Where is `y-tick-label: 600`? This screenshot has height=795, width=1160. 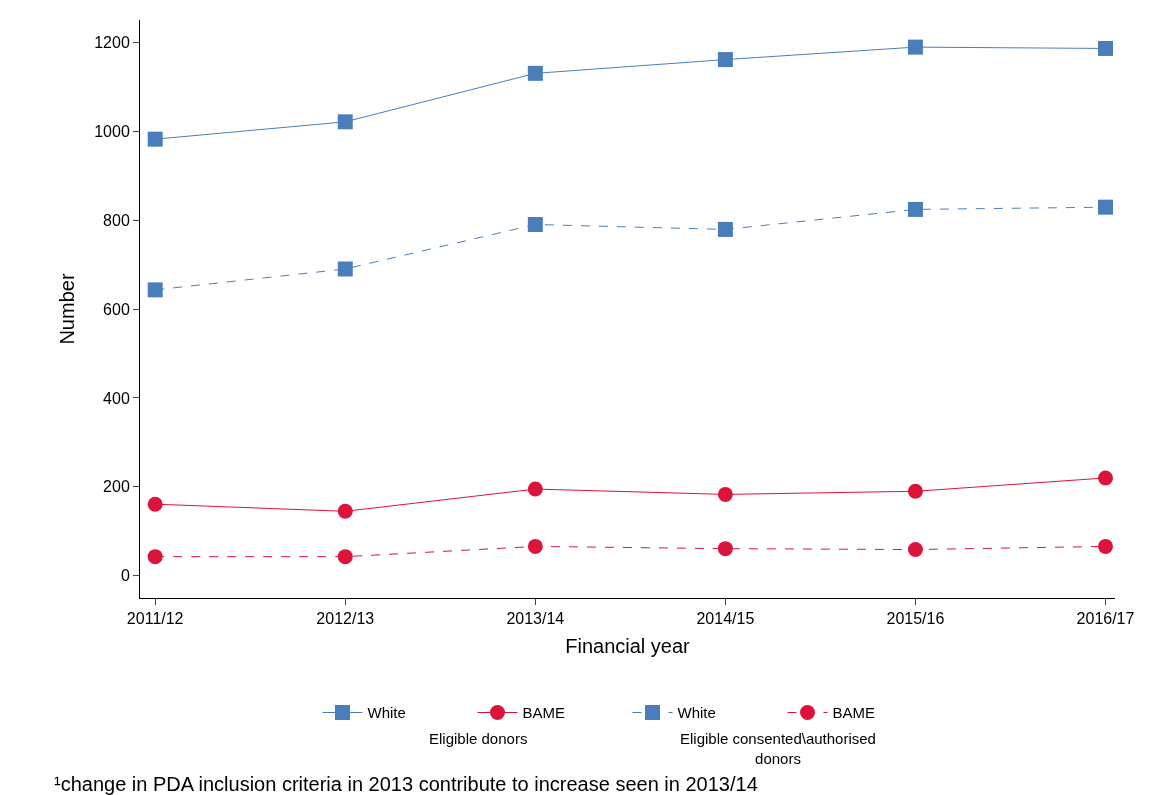
y-tick-label: 600 is located at coordinates (116, 309).